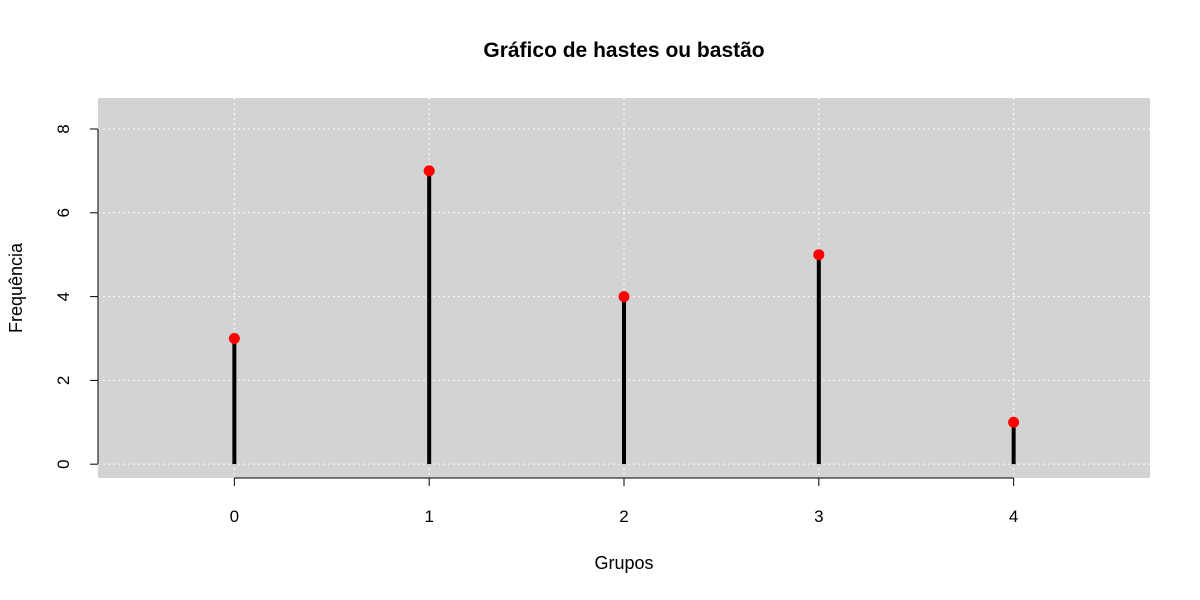 This screenshot has height=600, width=1200. What do you see at coordinates (63, 380) in the screenshot?
I see `y-tick-label: 2` at bounding box center [63, 380].